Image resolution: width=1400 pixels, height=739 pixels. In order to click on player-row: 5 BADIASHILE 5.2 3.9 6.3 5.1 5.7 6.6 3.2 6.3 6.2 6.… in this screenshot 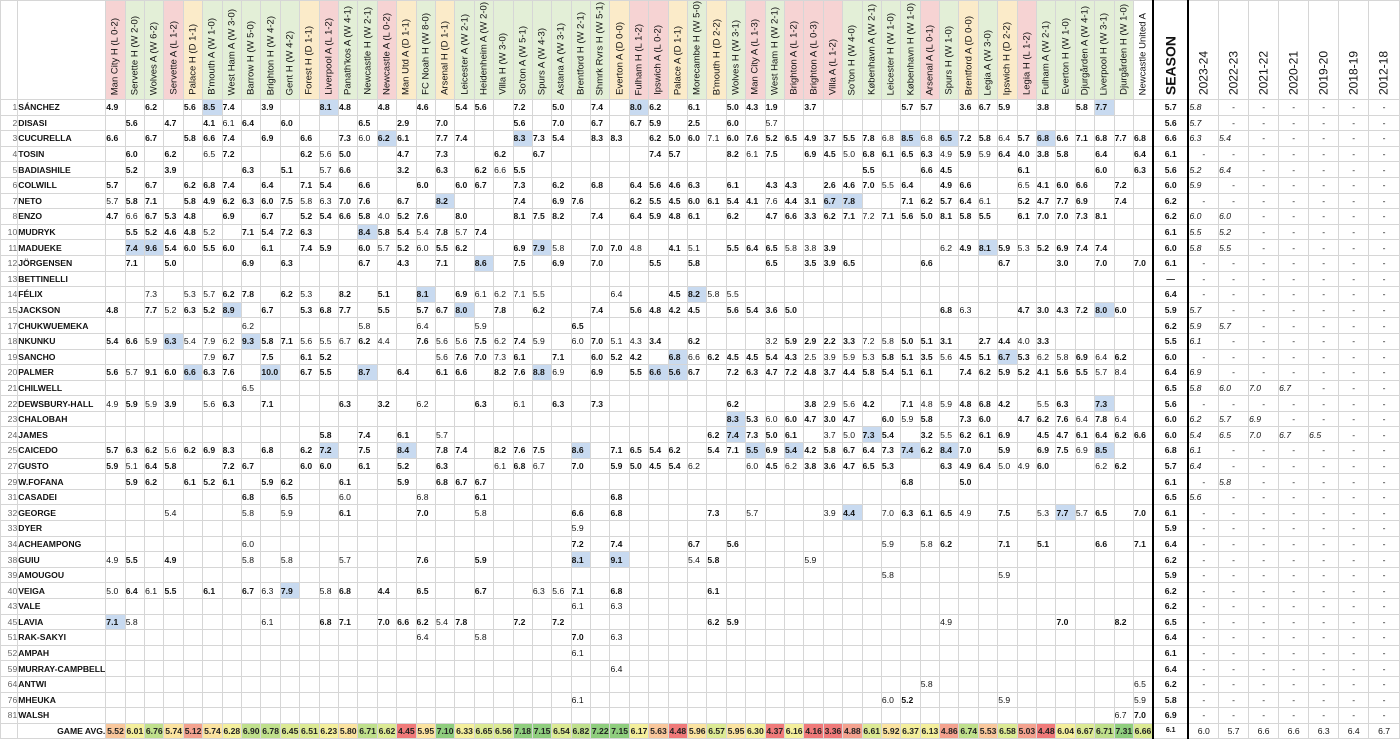, I will do `click(700, 169)`.